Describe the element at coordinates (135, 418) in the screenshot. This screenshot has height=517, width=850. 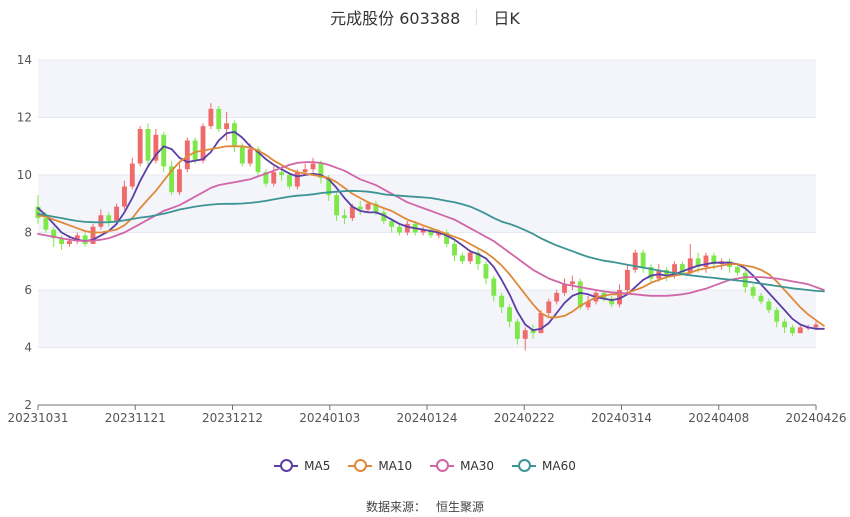
I see `x-tick-label: 20231121` at that location.